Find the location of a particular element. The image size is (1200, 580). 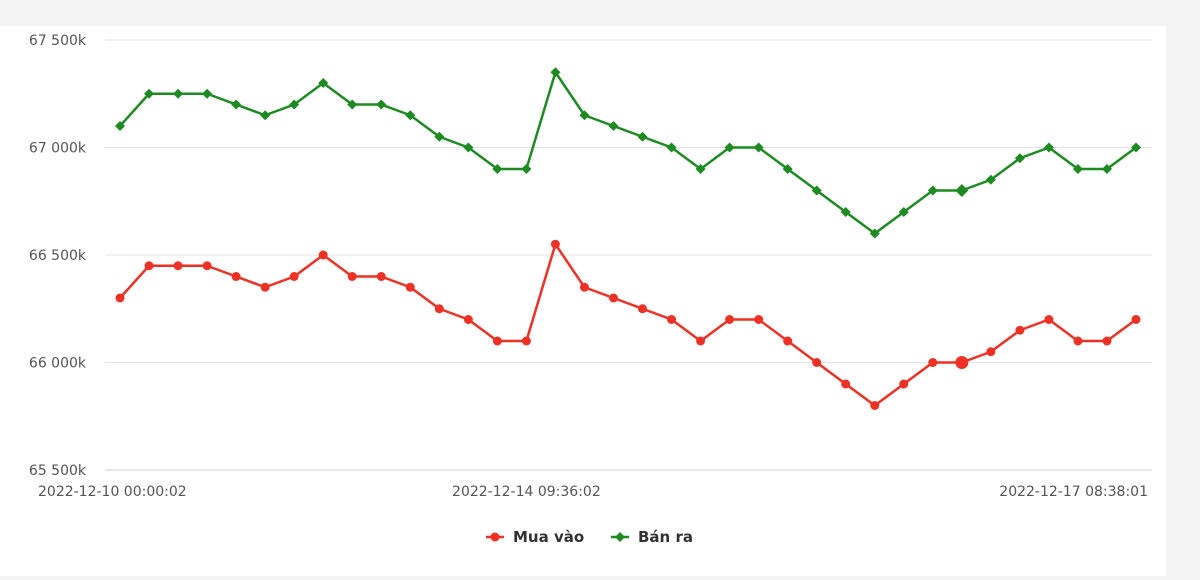

y-tick-label: 65 500k is located at coordinates (58, 471).